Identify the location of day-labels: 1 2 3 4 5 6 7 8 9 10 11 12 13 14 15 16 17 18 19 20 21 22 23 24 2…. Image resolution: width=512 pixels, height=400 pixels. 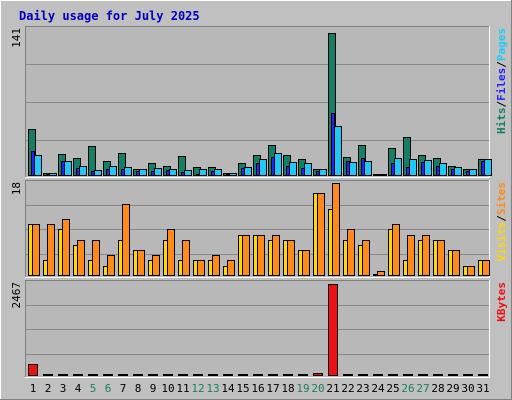
(260, 388).